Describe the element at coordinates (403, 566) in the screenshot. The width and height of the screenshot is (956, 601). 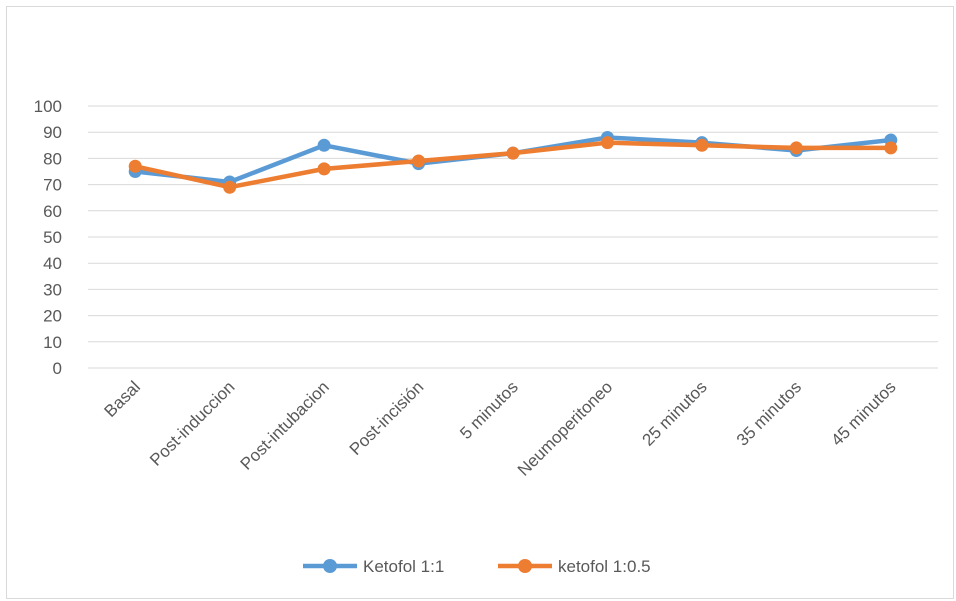
I see `legend-label: Ketofol 1:1` at that location.